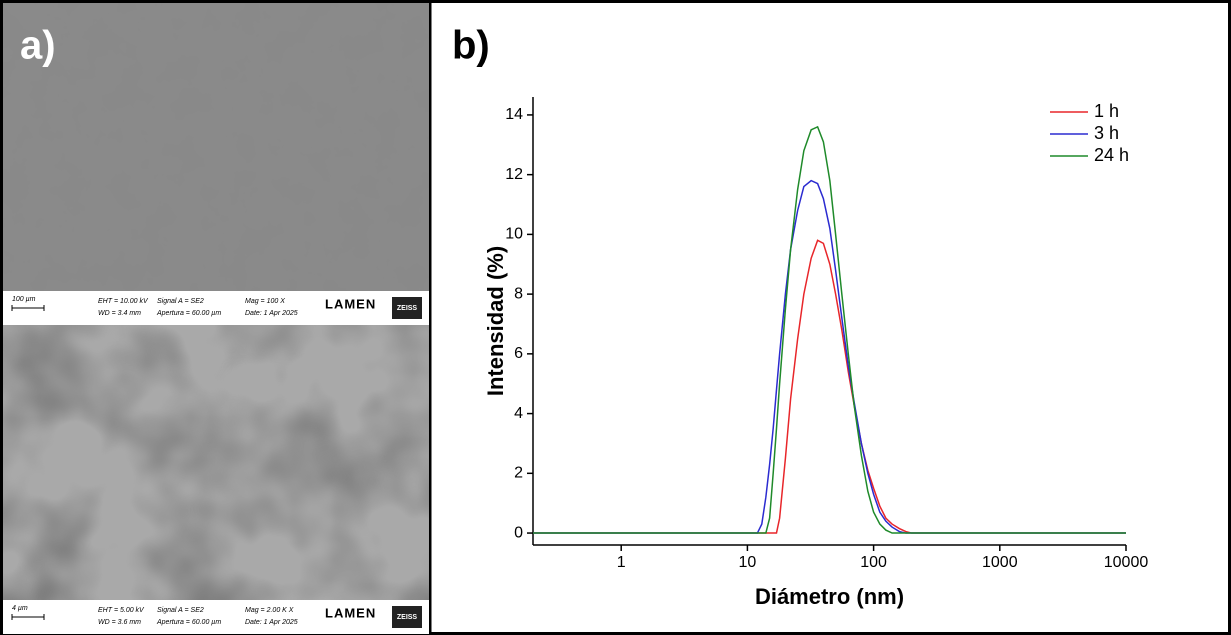 Image resolution: width=1231 pixels, height=635 pixels. Describe the element at coordinates (1106, 133) in the screenshot. I see `legend-label: 3 h` at that location.